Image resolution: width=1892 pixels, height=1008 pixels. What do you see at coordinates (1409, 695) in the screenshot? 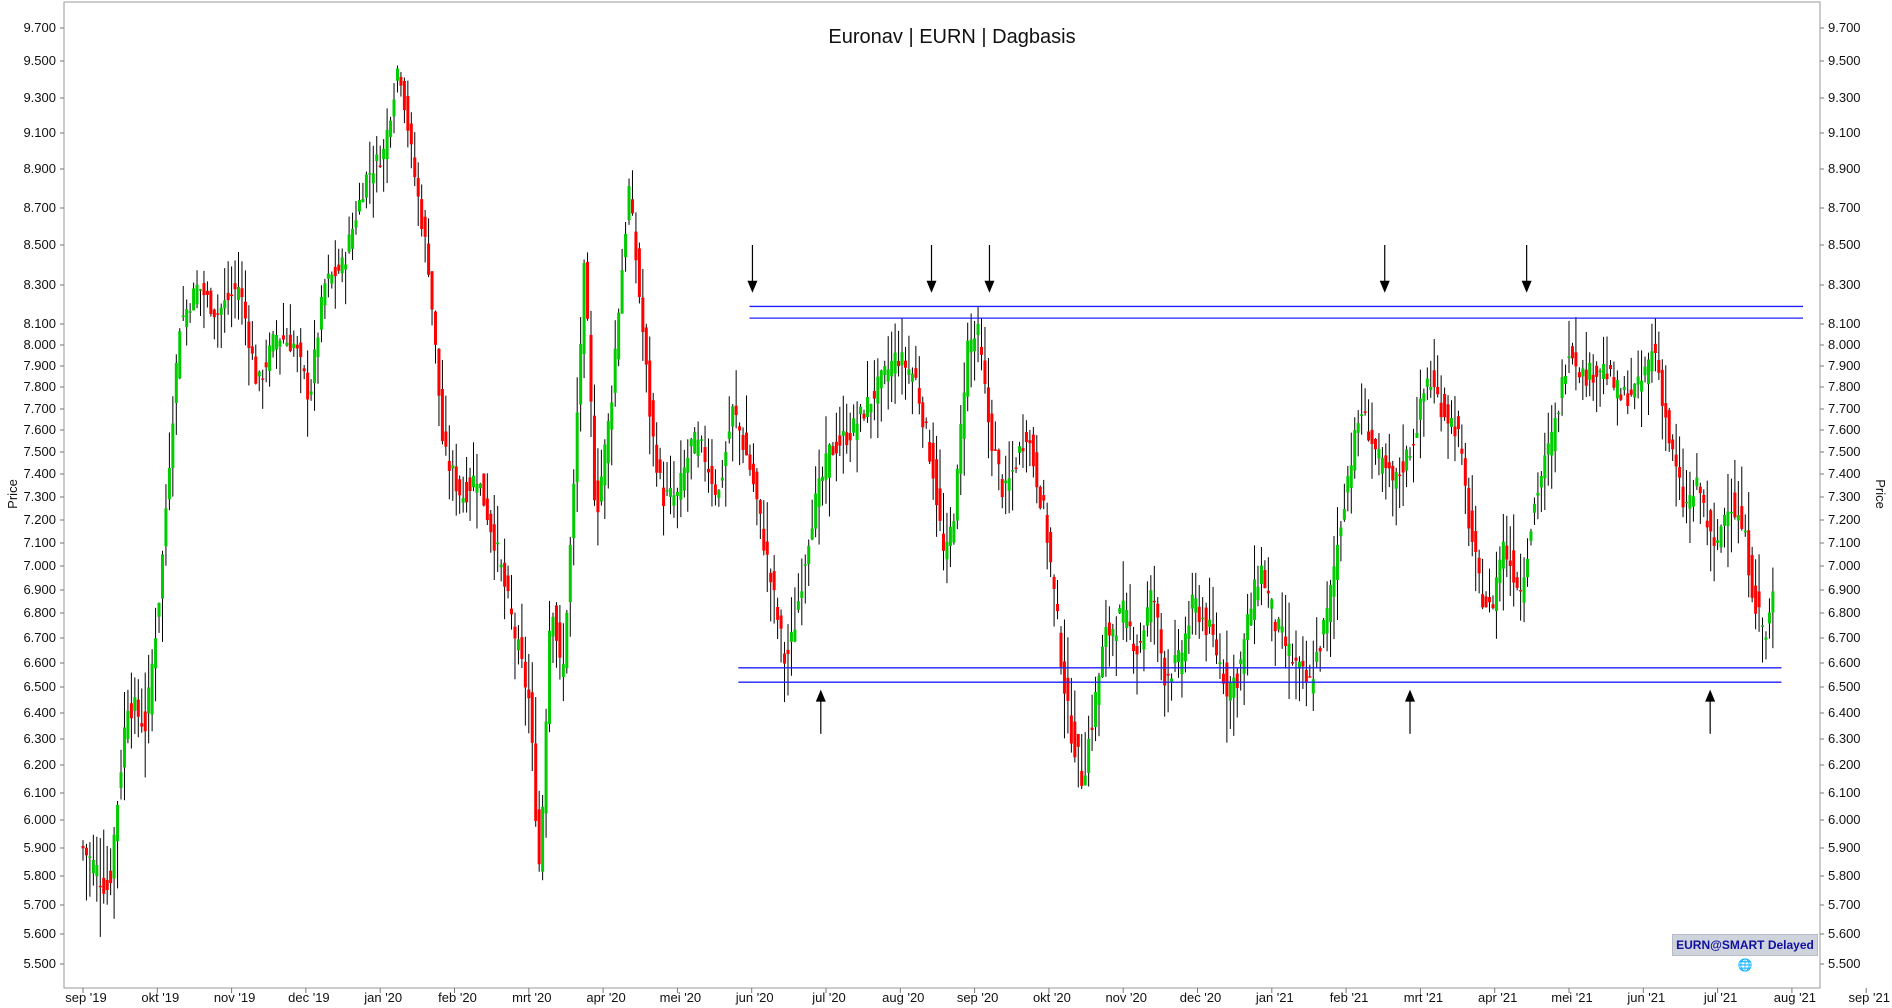
I see `up-arrow-head` at bounding box center [1409, 695].